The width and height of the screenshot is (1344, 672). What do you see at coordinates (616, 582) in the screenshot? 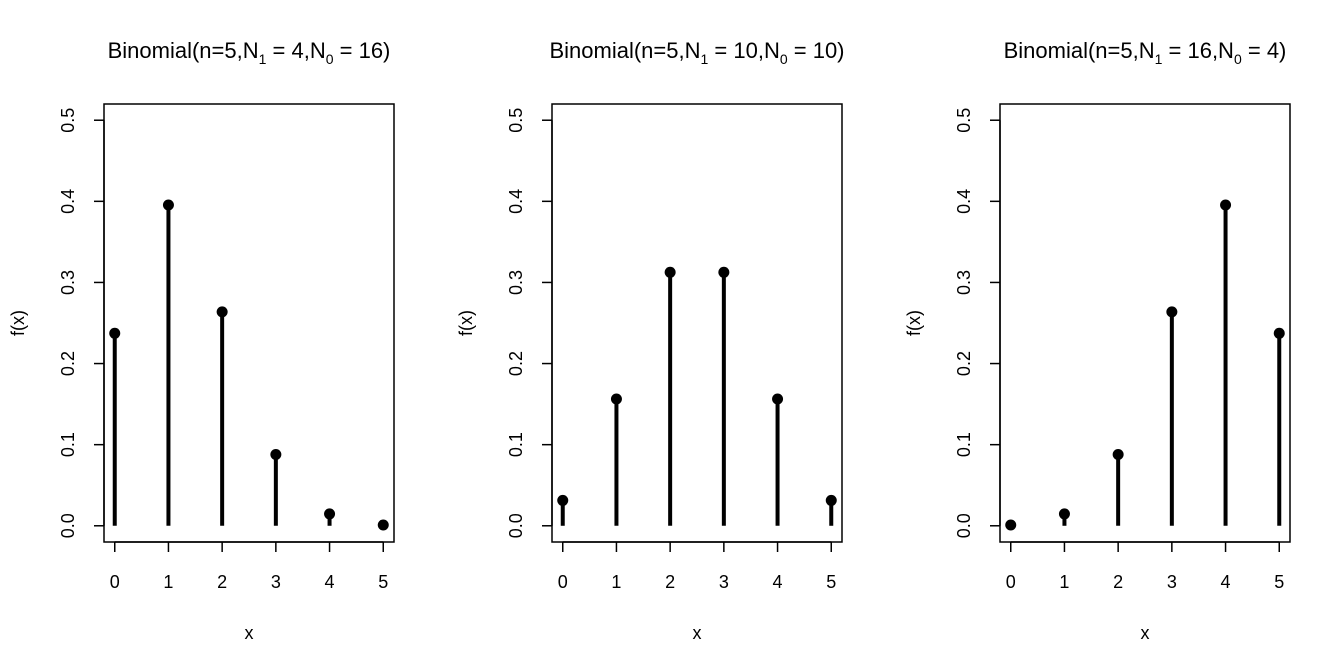
I see `x-tick-label-2-1: 1` at bounding box center [616, 582].